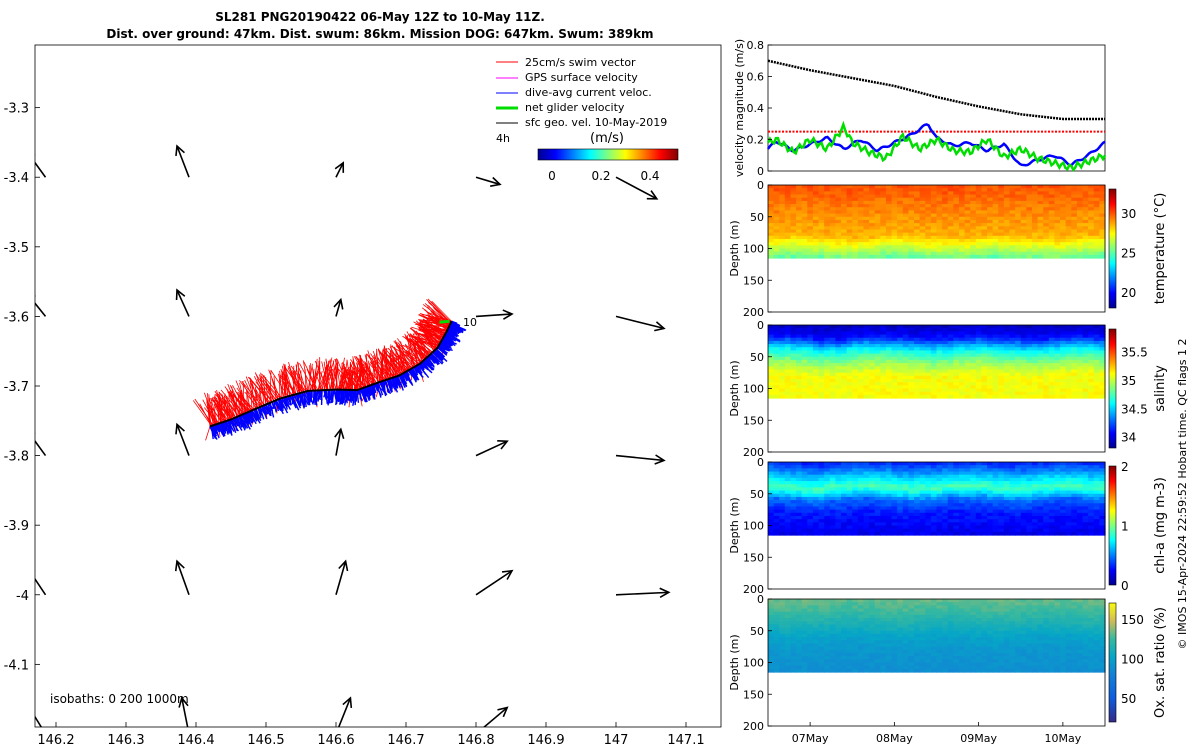 This screenshot has width=1200, height=750. What do you see at coordinates (16, 665) in the screenshot?
I see `map-y-tick-label: -4.1` at bounding box center [16, 665].